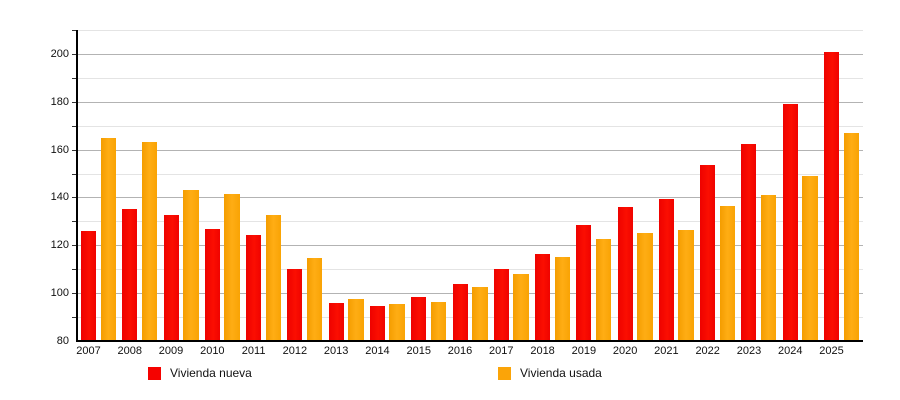  I want to click on bar-vivienda-usada-2025, so click(851, 236).